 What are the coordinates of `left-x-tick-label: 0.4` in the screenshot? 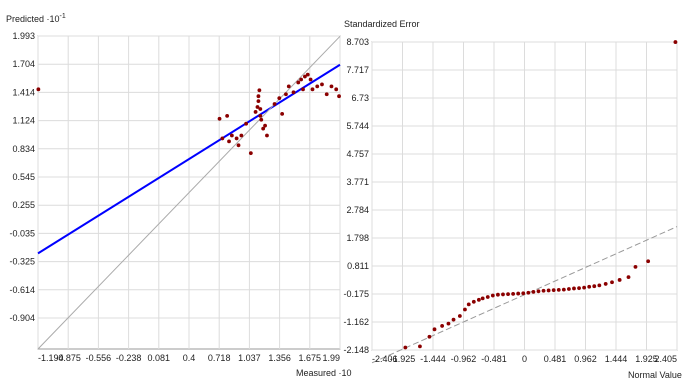 It's located at (189, 358).